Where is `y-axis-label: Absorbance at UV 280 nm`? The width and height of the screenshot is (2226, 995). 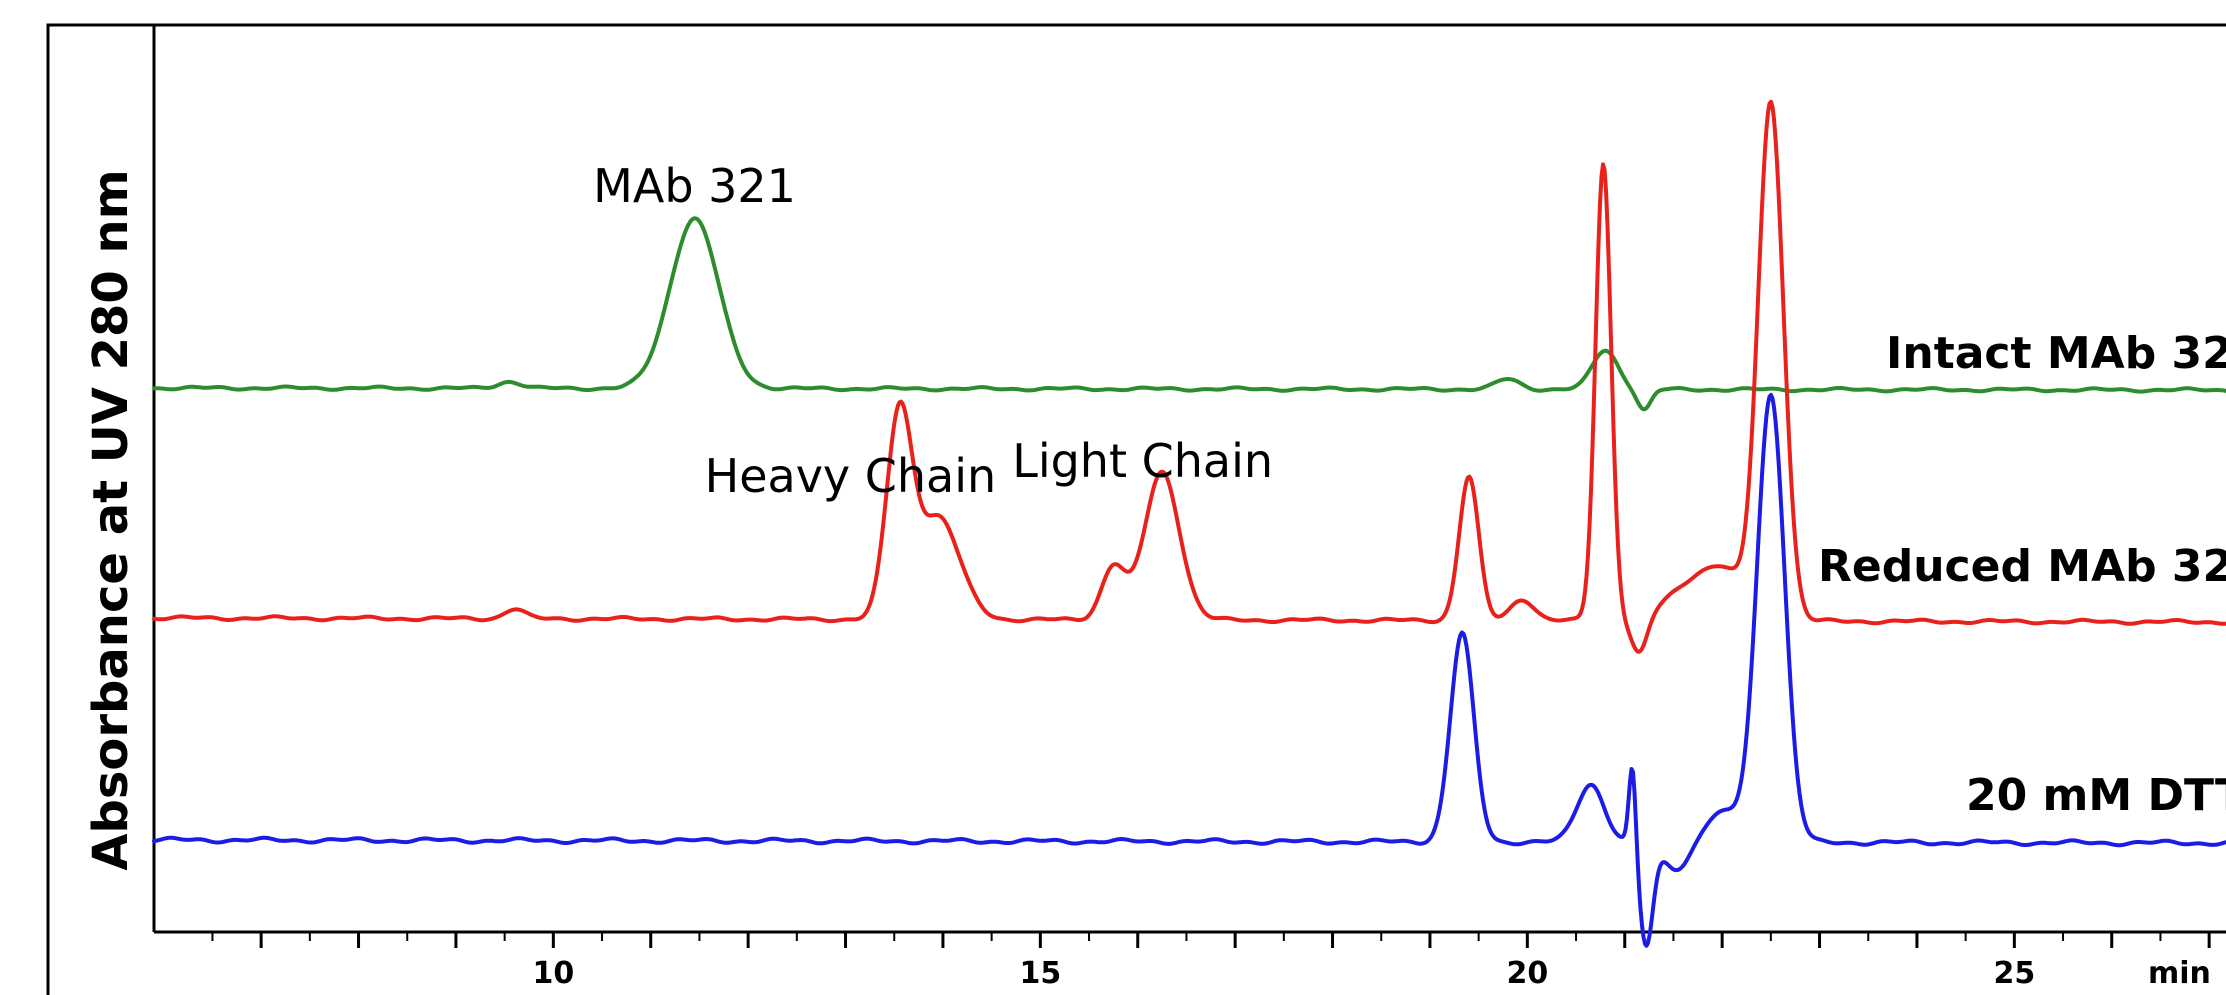
y-axis-label: Absorbance at UV 280 nm is located at coordinates (111, 519).